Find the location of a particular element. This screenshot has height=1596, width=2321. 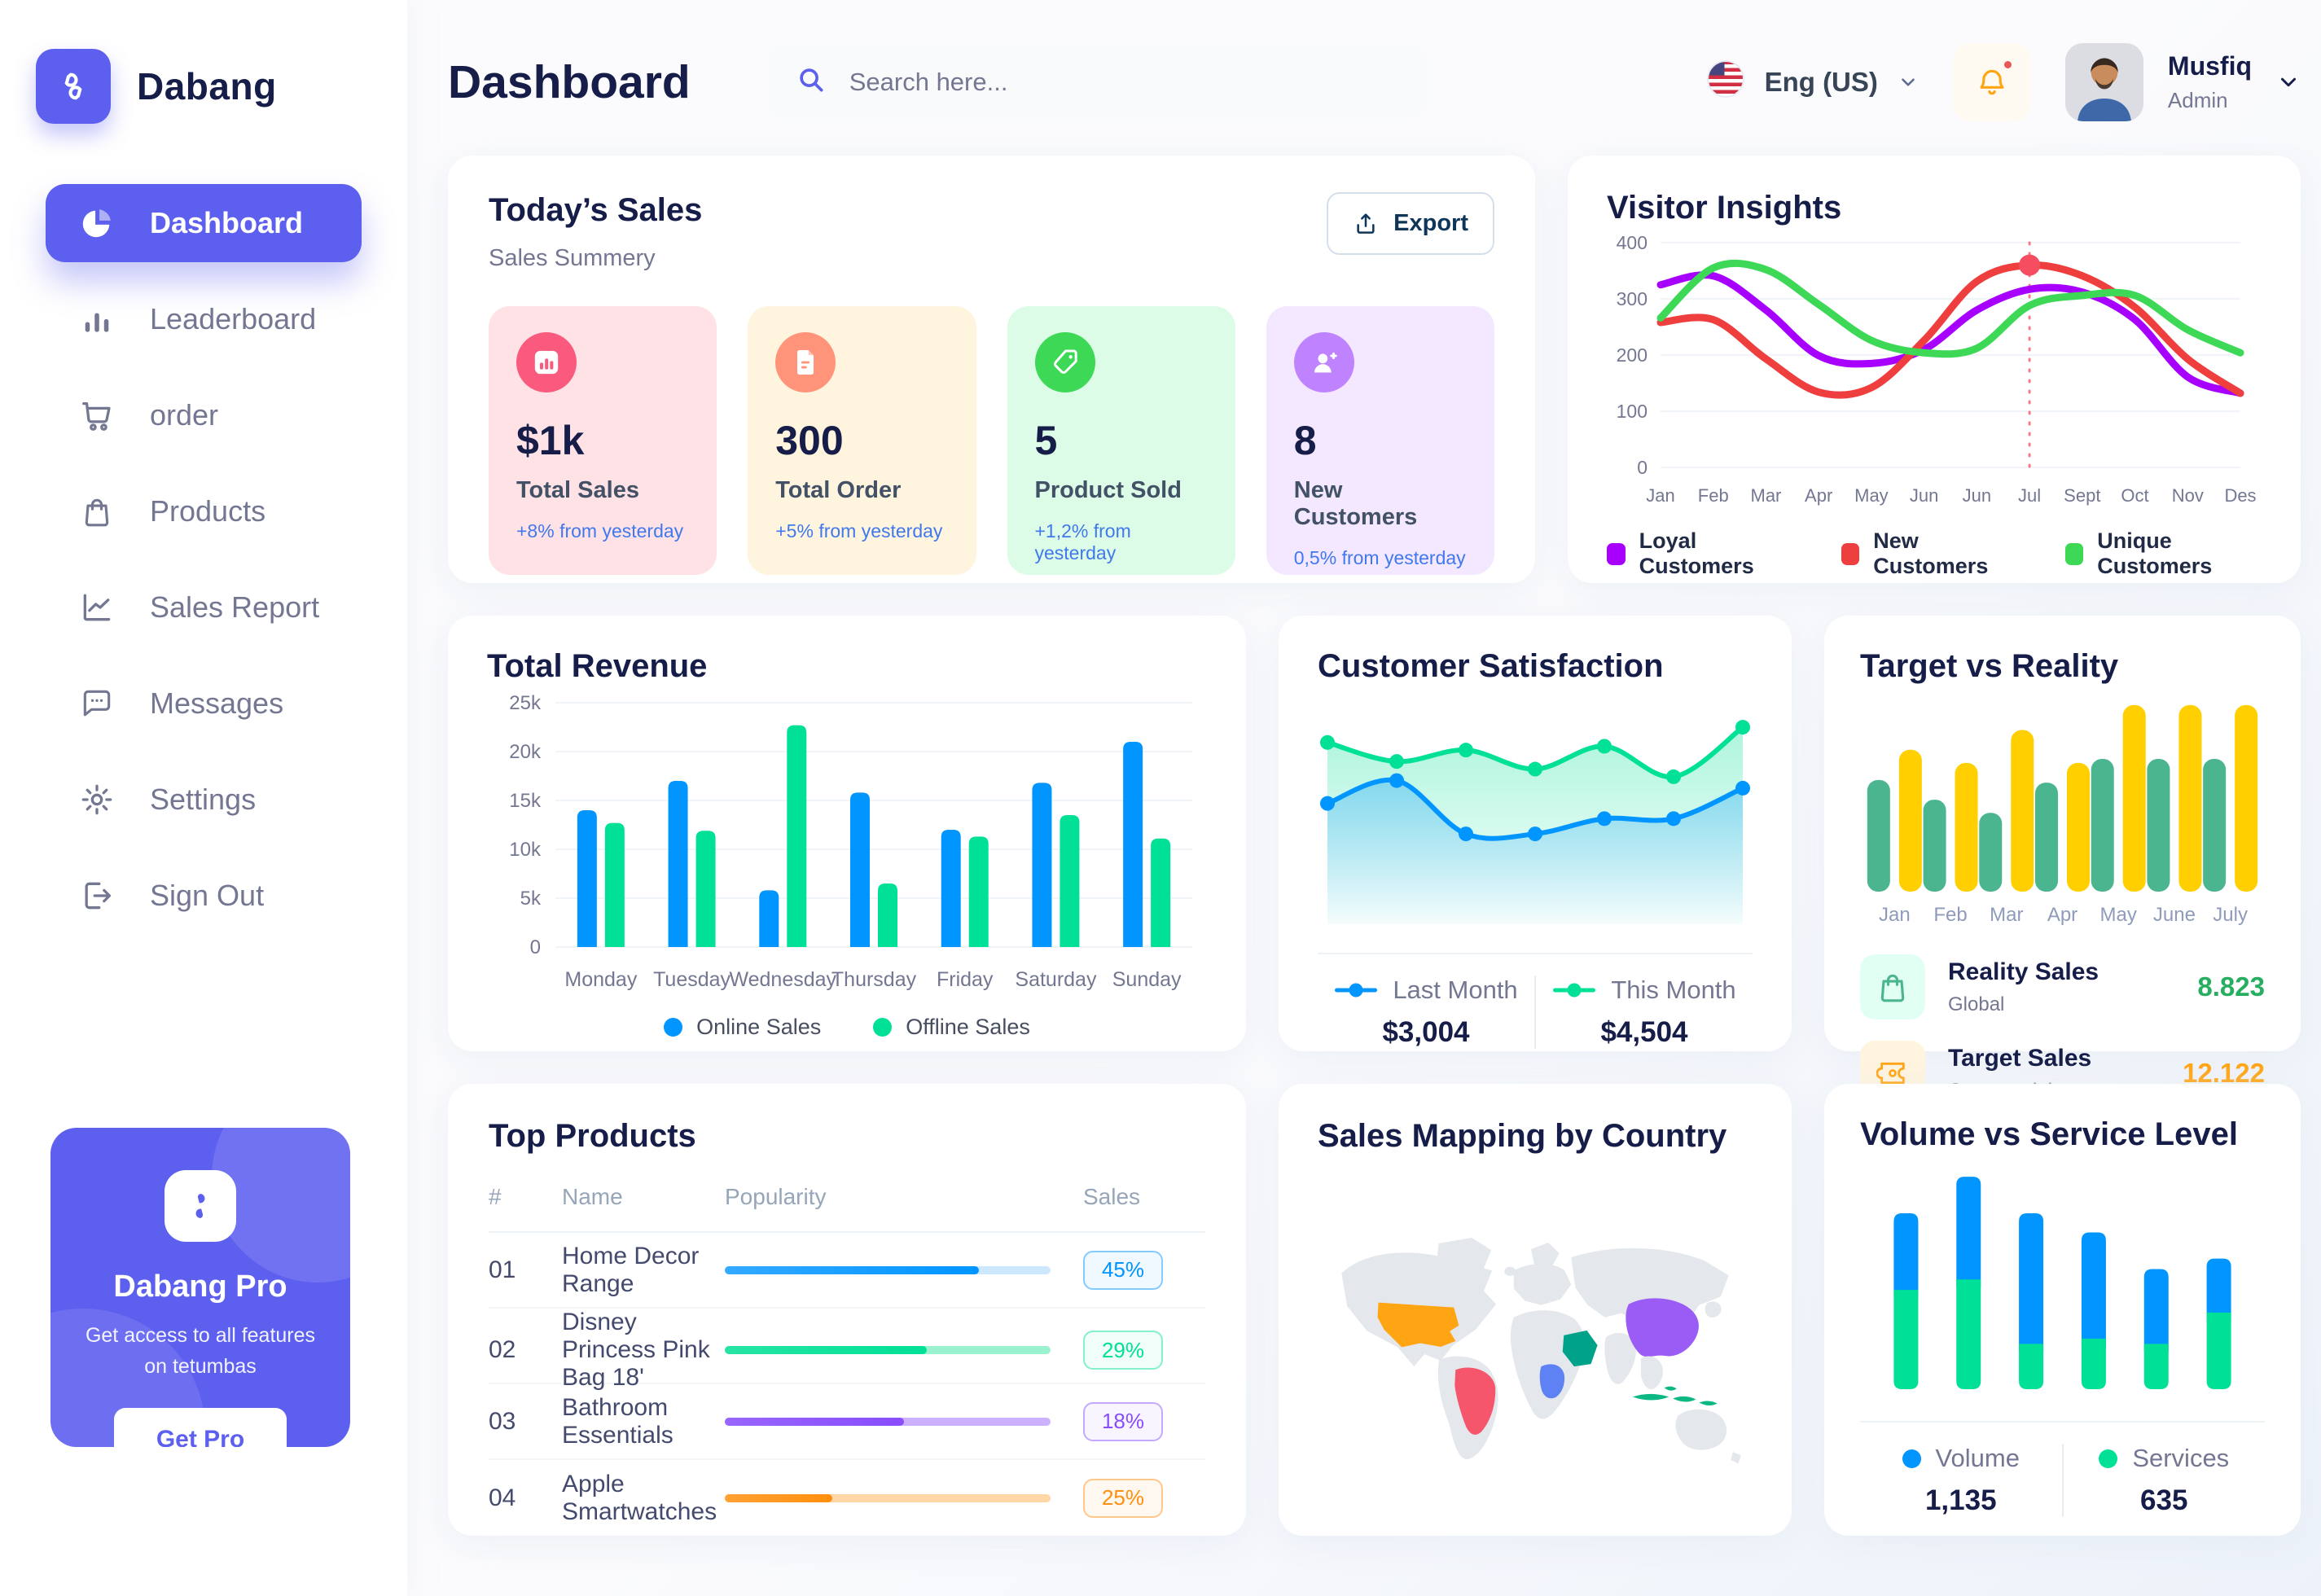

legend-volume: Volume 1,135 is located at coordinates (1961, 1480).